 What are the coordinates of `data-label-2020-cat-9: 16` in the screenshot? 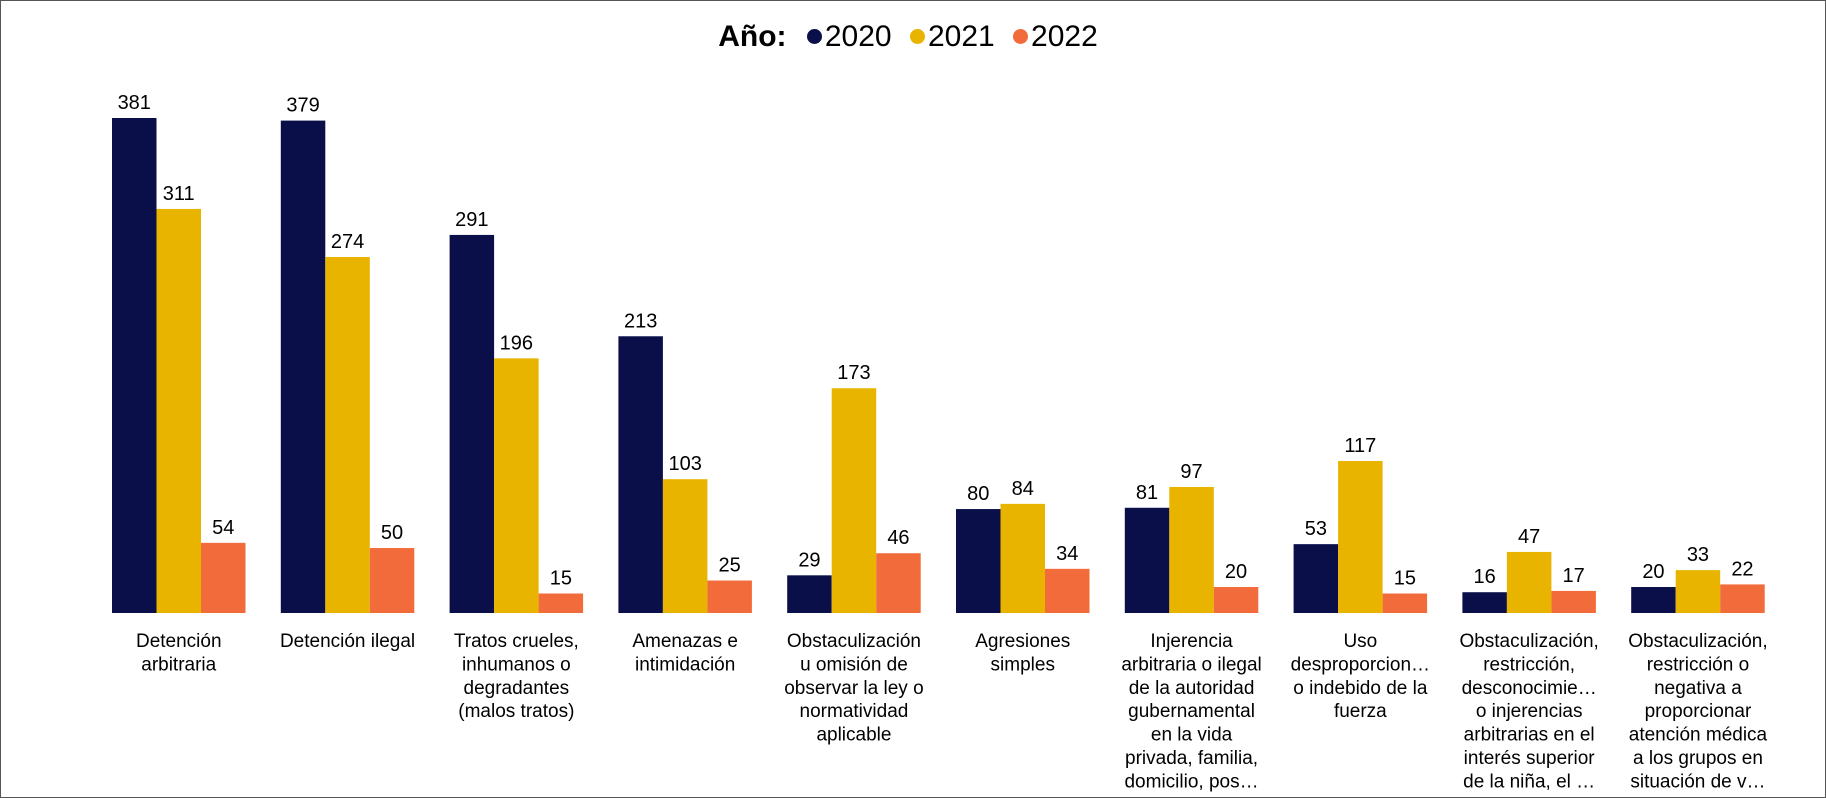 It's located at (1485, 577).